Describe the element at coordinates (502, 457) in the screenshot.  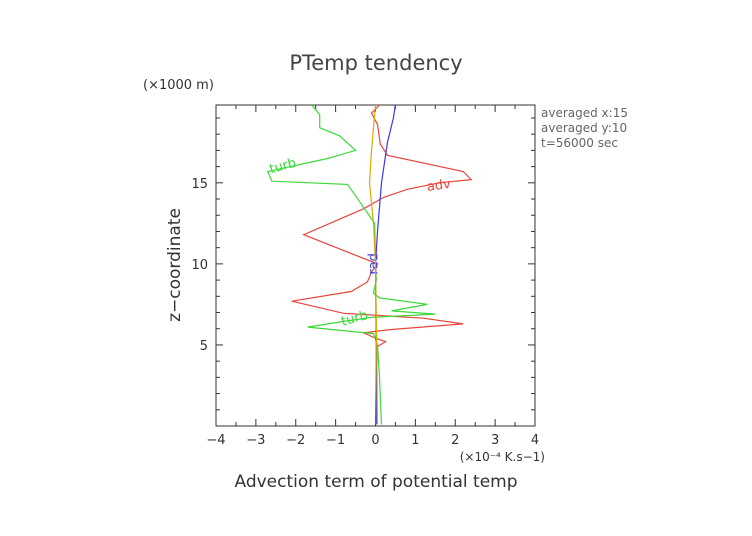
I see `x-unit-label: (×10⁻⁴ K.s−1)` at that location.